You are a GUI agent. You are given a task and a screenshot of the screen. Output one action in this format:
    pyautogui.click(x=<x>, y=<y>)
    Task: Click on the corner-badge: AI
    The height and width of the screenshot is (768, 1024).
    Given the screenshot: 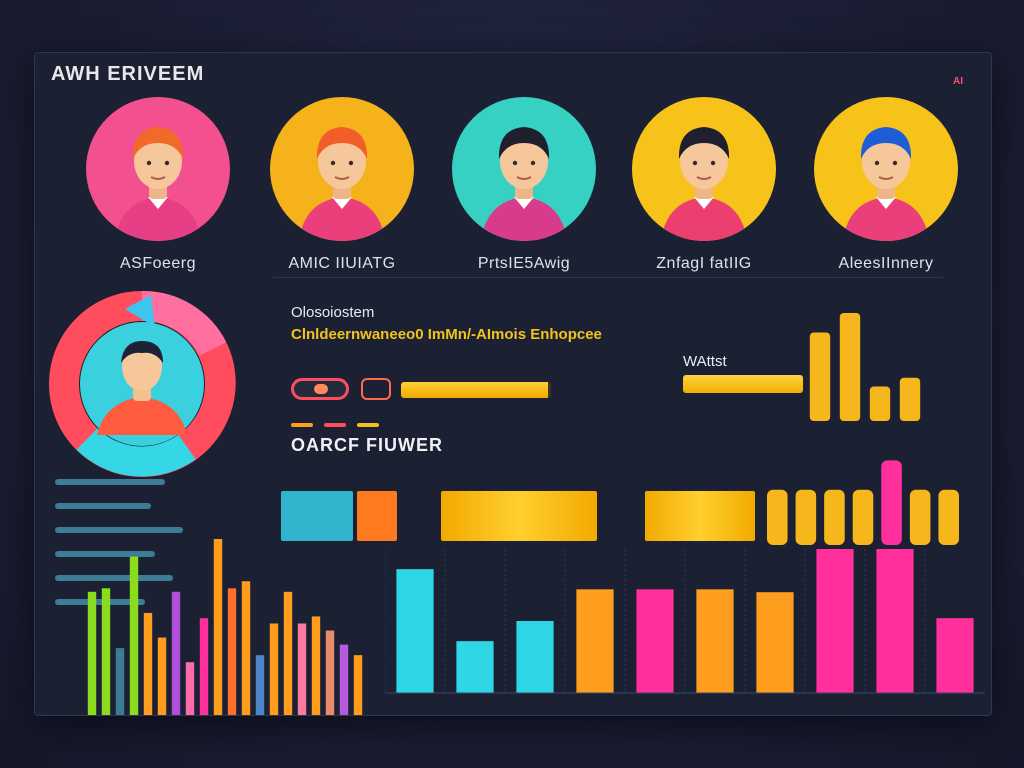 What is the action you would take?
    pyautogui.click(x=958, y=81)
    